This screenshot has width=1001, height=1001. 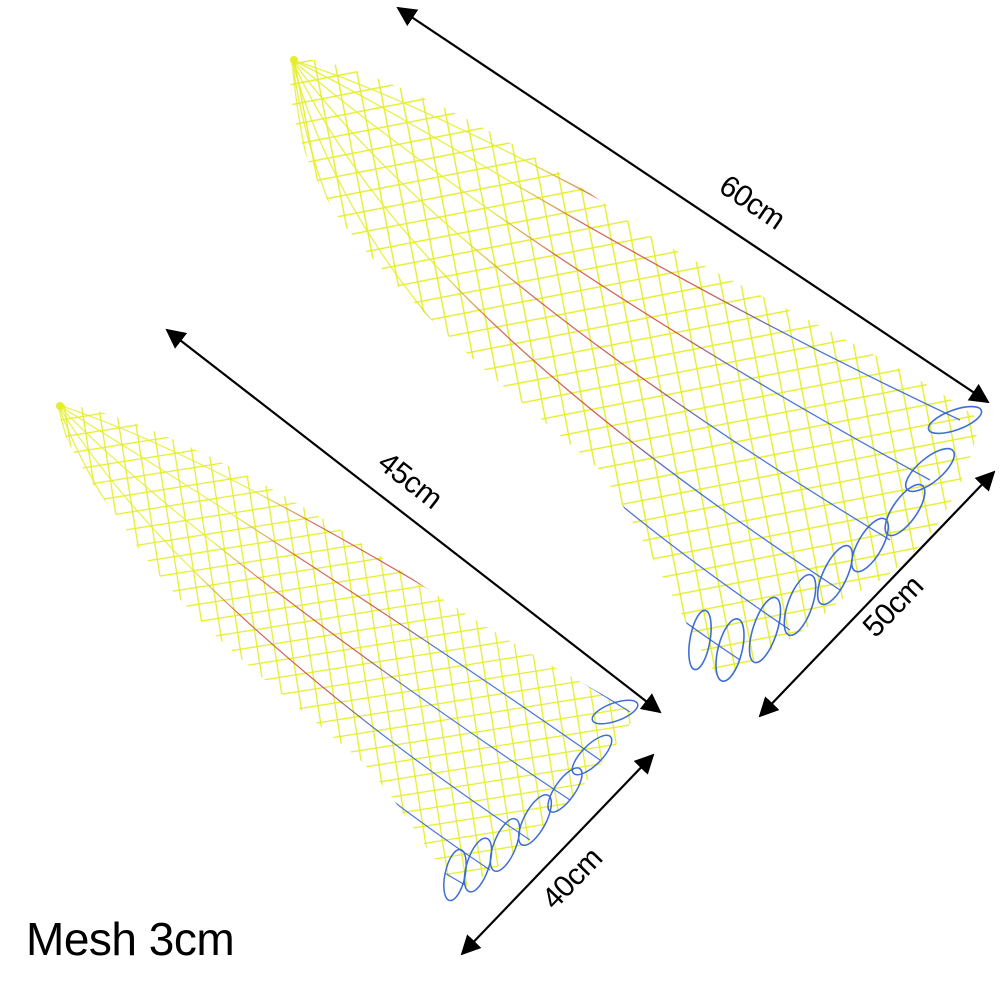 I want to click on arrow-40cm-width, so click(x=557, y=854).